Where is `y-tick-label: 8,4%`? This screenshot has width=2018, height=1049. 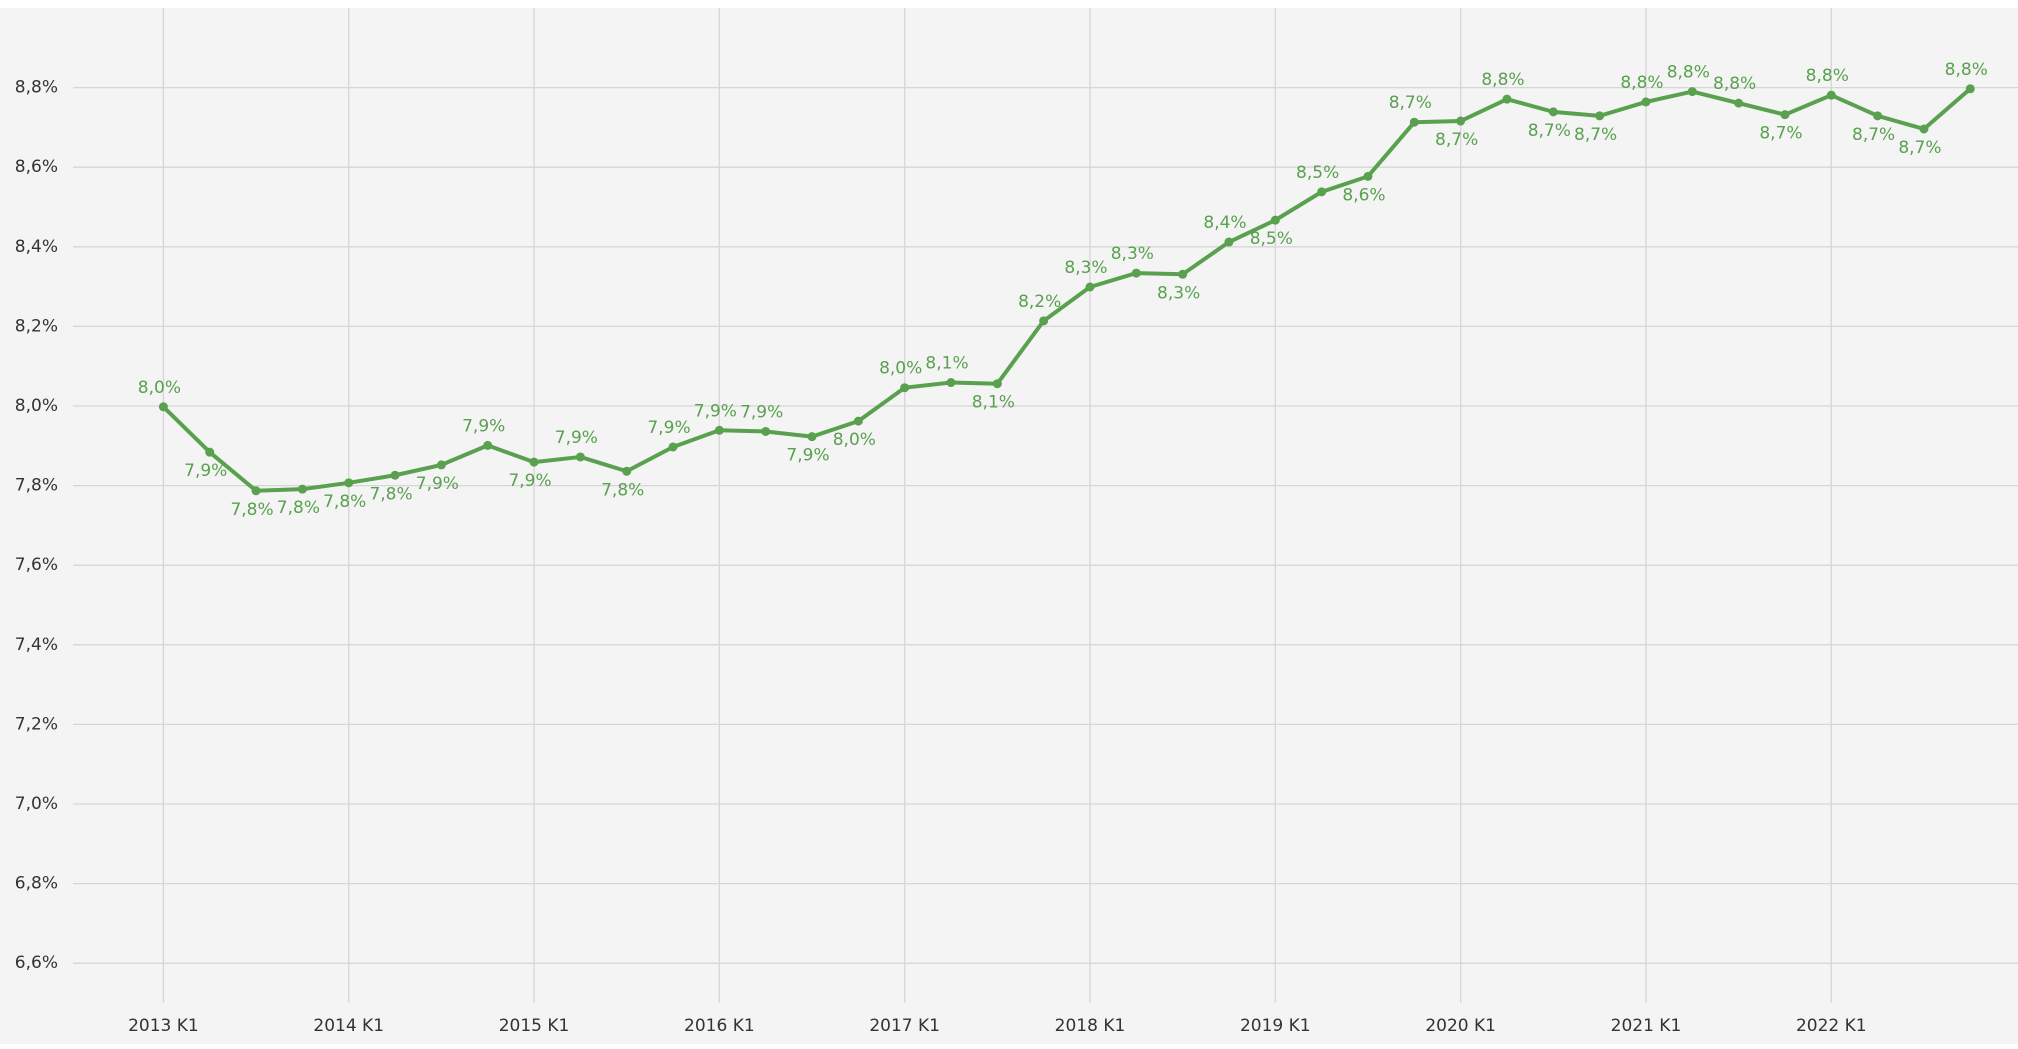
y-tick-label: 8,4% is located at coordinates (36, 247).